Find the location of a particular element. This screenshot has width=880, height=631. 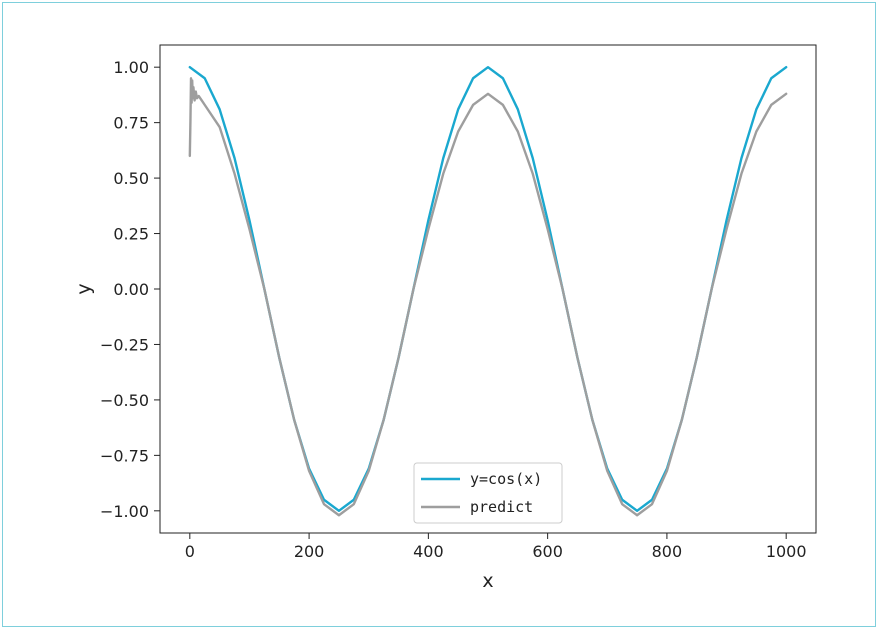

y-tick-label: −0.75 is located at coordinates (124, 455).